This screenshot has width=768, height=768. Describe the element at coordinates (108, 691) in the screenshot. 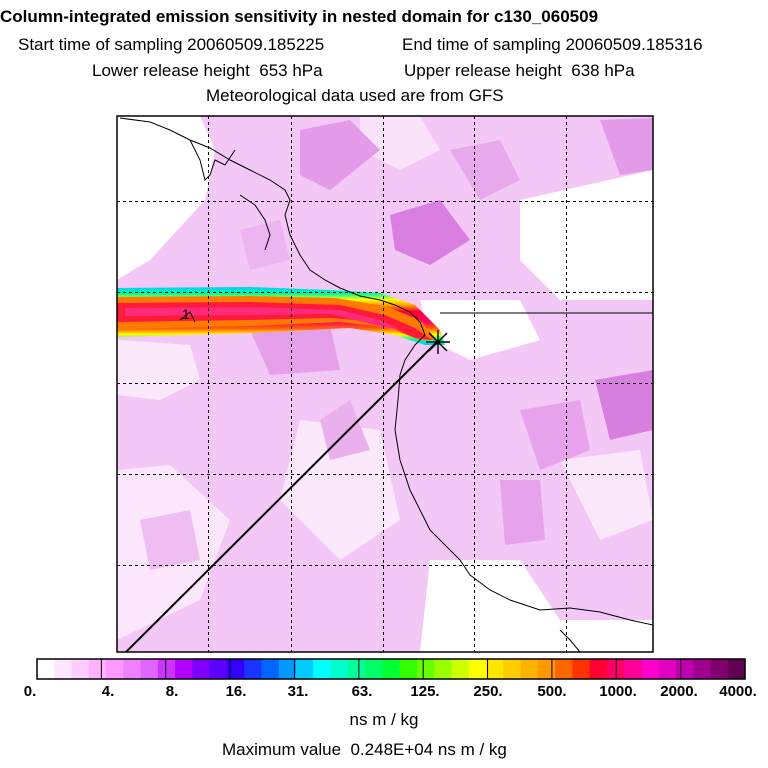

I see `colorbar-tick-label: 4.` at that location.